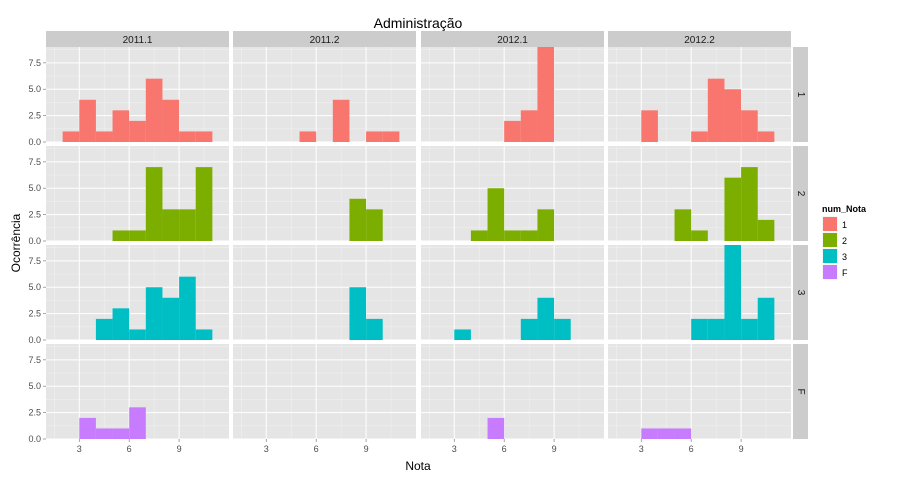 The width and height of the screenshot is (900, 480). What do you see at coordinates (16, 242) in the screenshot?
I see `y-axis-title: Ocorrência` at bounding box center [16, 242].